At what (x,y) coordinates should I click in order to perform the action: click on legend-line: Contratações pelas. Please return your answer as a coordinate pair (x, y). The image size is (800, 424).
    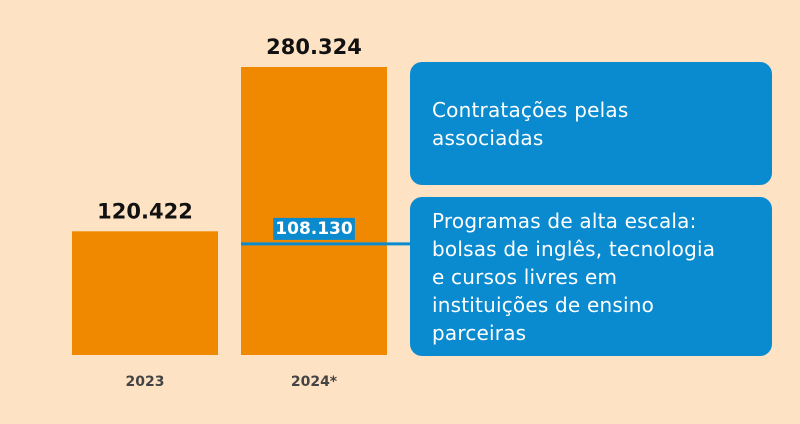
    Looking at the image, I should click on (530, 110).